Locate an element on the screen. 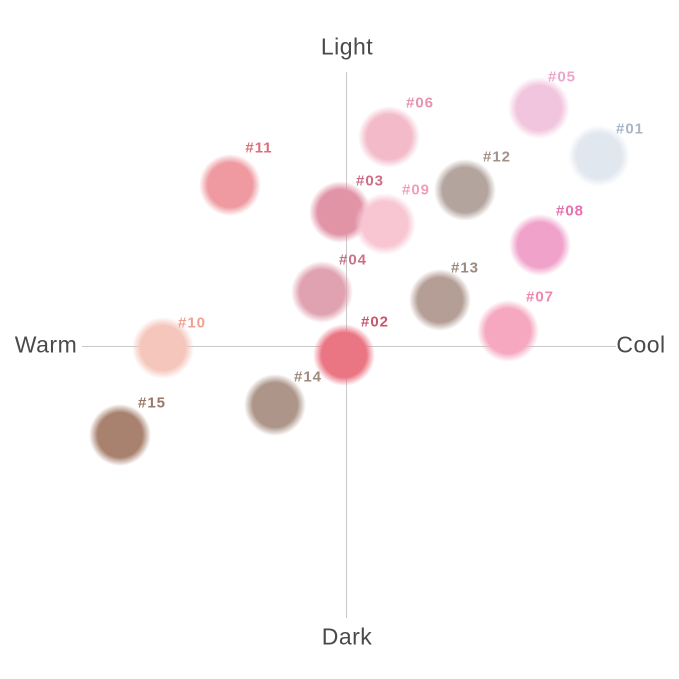 This screenshot has height=679, width=679. swatch-label-05: #05 is located at coordinates (562, 77).